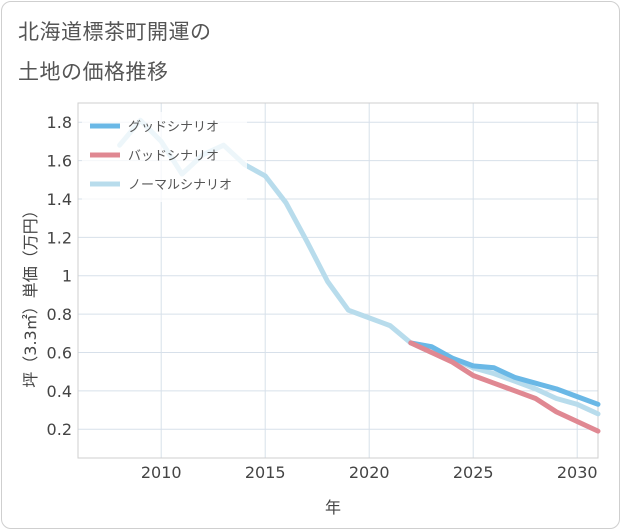 This screenshot has height=530, width=621. What do you see at coordinates (59, 122) in the screenshot?
I see `y-tick-label: 1.8` at bounding box center [59, 122].